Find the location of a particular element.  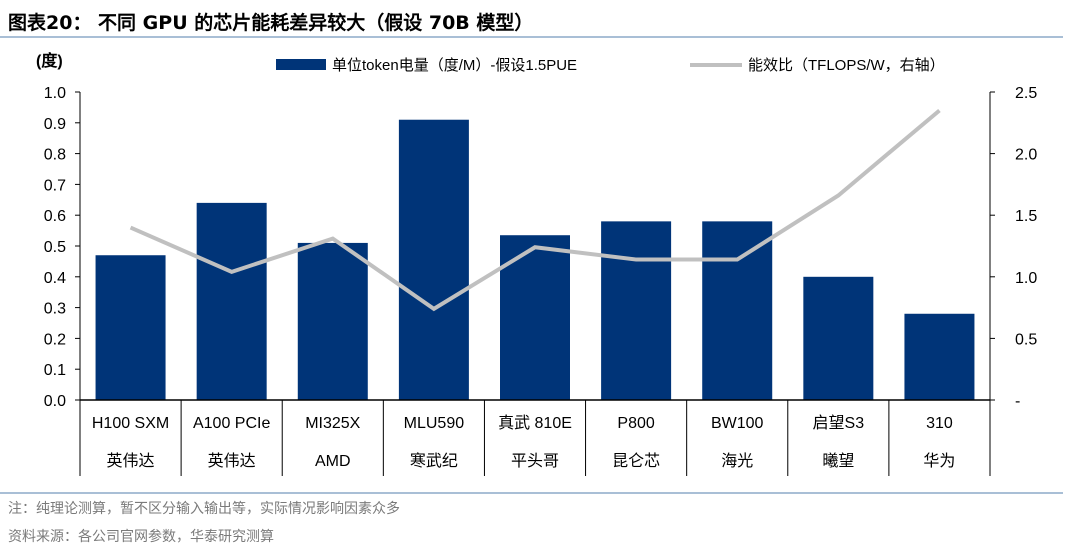

left-tick-label: 0.2 is located at coordinates (55, 339).